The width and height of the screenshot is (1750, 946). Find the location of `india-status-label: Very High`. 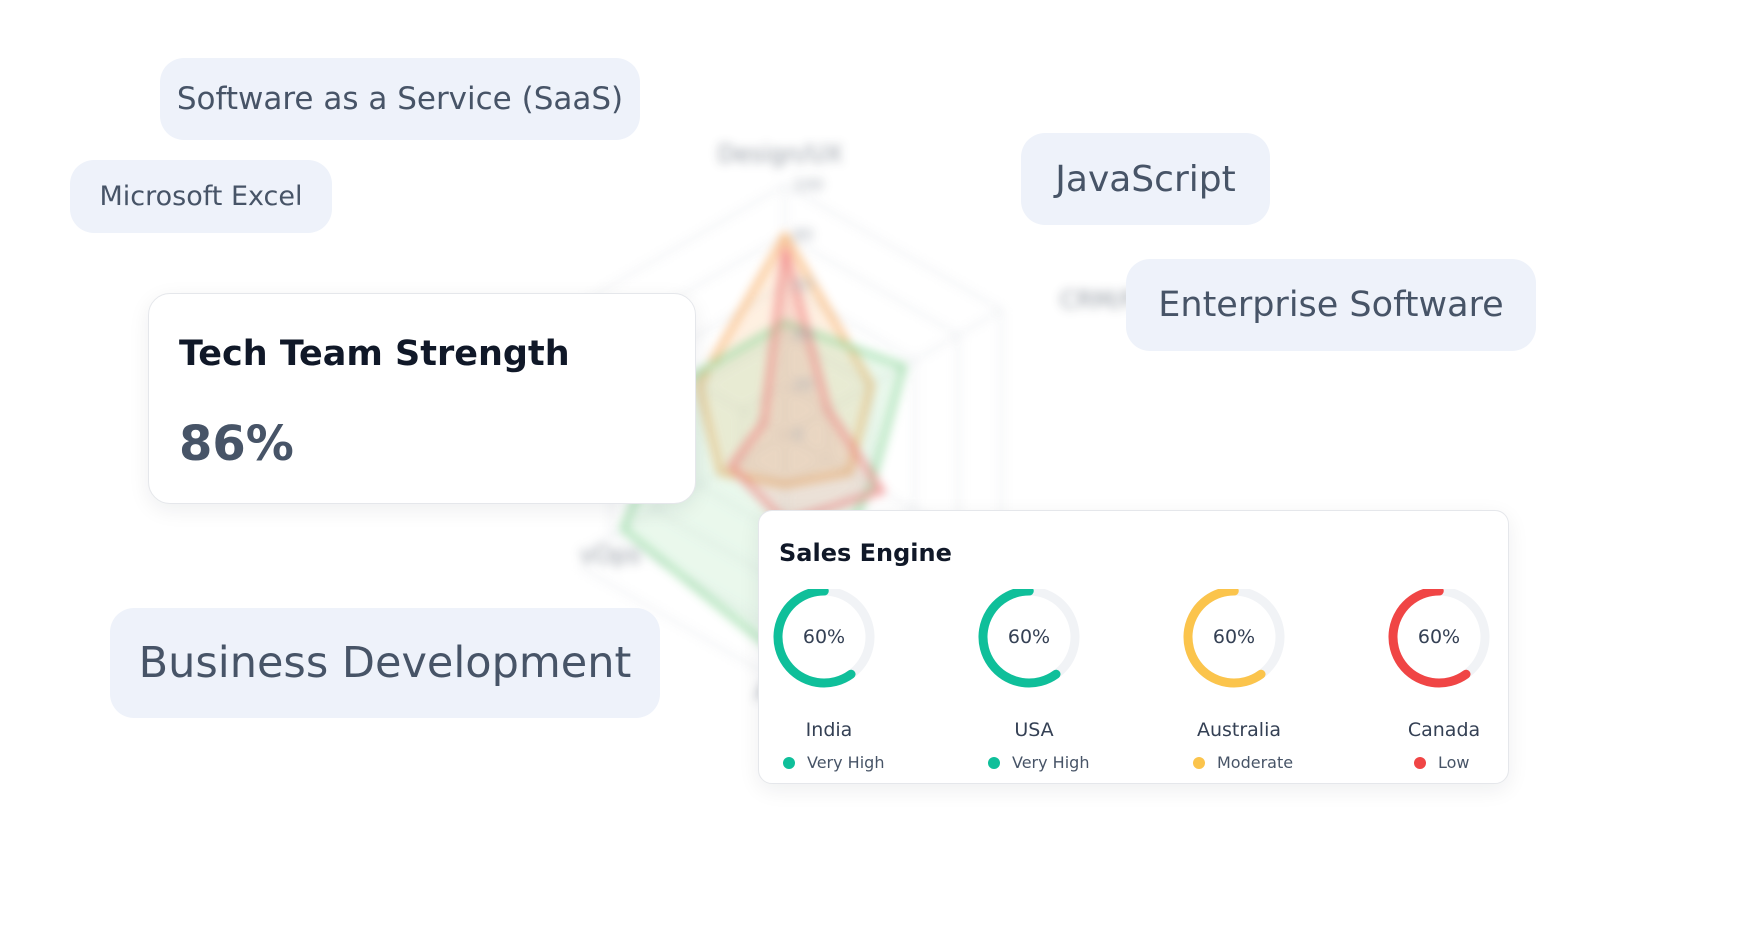

india-status-label: Very High is located at coordinates (846, 762).